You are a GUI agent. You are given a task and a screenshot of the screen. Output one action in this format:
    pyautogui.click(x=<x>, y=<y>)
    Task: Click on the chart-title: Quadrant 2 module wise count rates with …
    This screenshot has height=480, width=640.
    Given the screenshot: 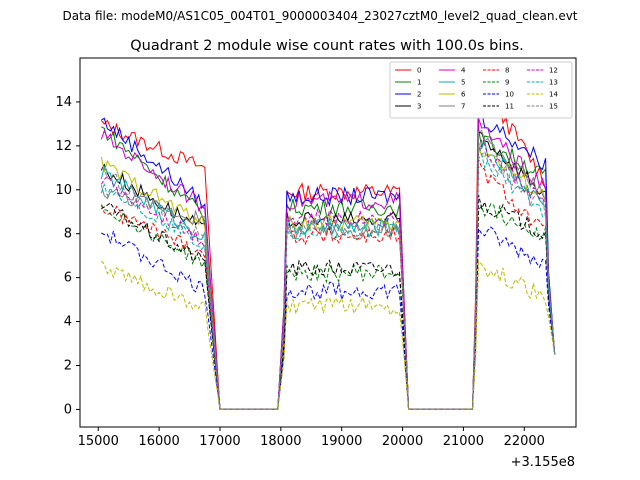 What is the action you would take?
    pyautogui.click(x=327, y=46)
    